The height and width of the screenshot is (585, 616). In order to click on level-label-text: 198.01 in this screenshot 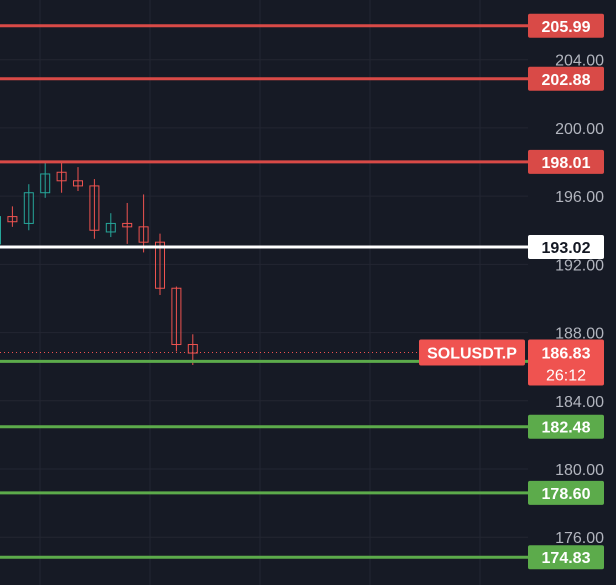, I will do `click(566, 163)`.